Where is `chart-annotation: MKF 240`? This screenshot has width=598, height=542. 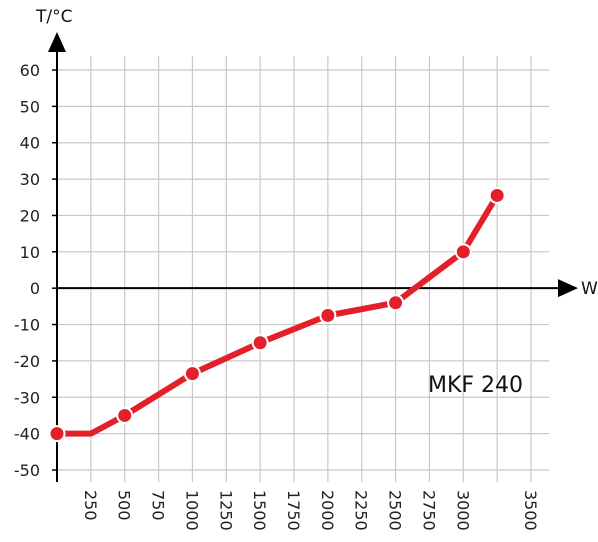 chart-annotation: MKF 240 is located at coordinates (475, 385).